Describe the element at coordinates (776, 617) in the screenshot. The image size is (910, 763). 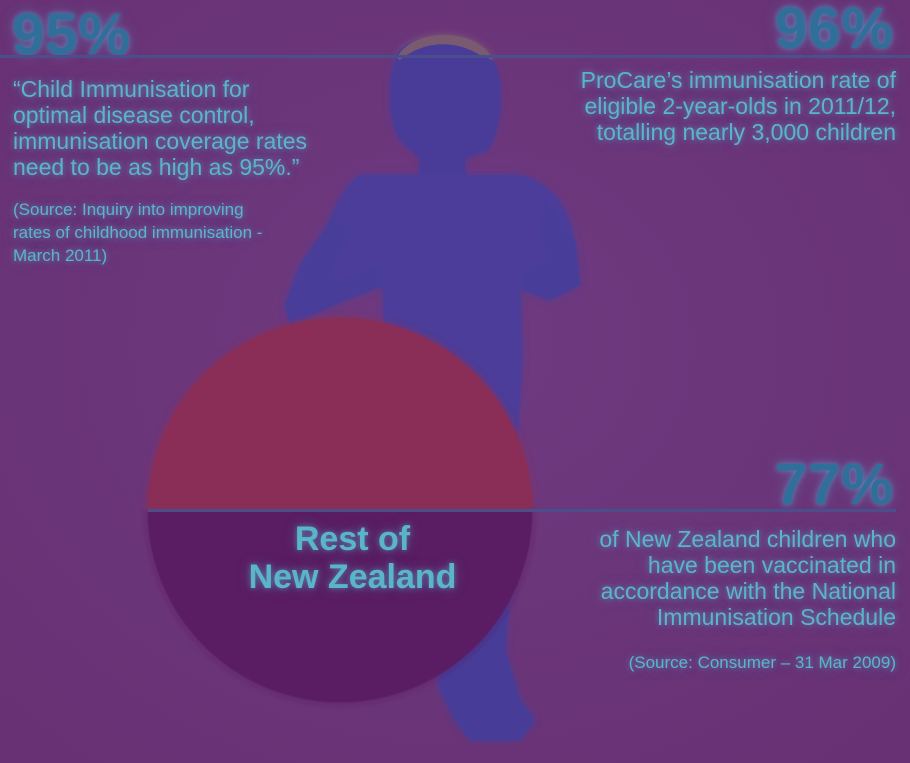
I see `nz-line-4: Immunisation Schedule` at that location.